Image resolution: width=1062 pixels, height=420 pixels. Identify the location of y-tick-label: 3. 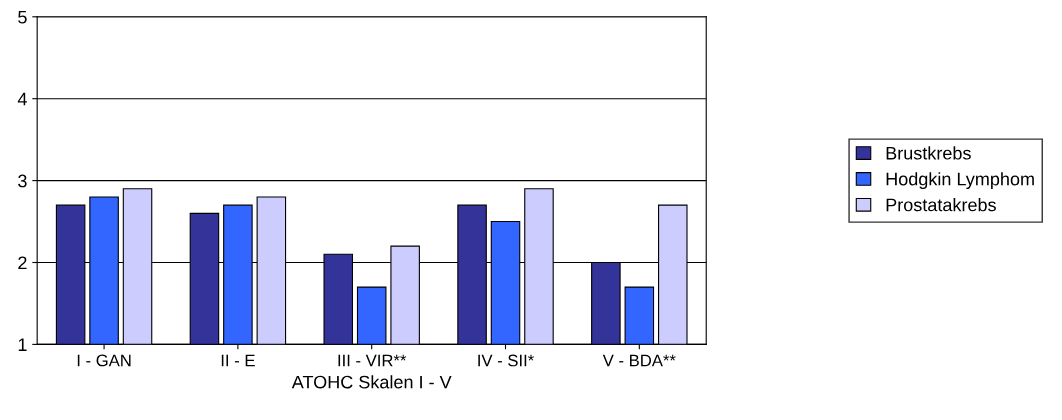
(22, 181).